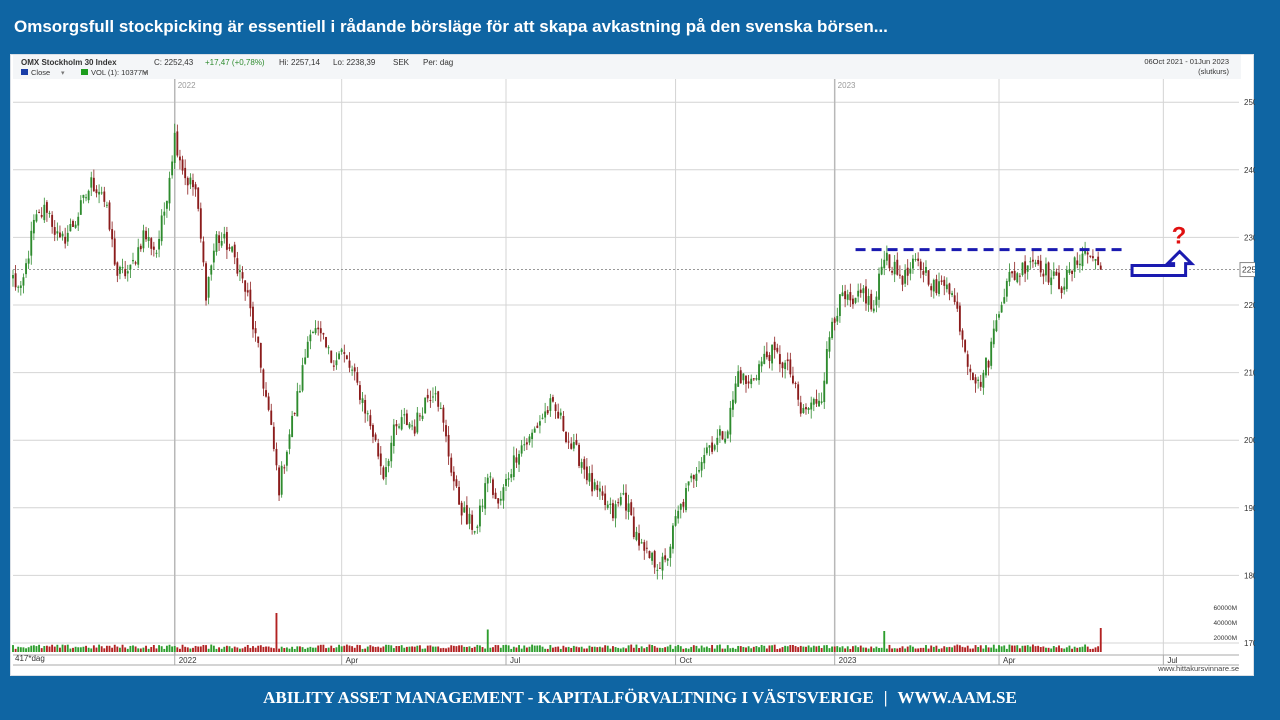 The height and width of the screenshot is (720, 1280). Describe the element at coordinates (146, 73) in the screenshot. I see `volume-legend-dropdown-icon: ▾` at that location.